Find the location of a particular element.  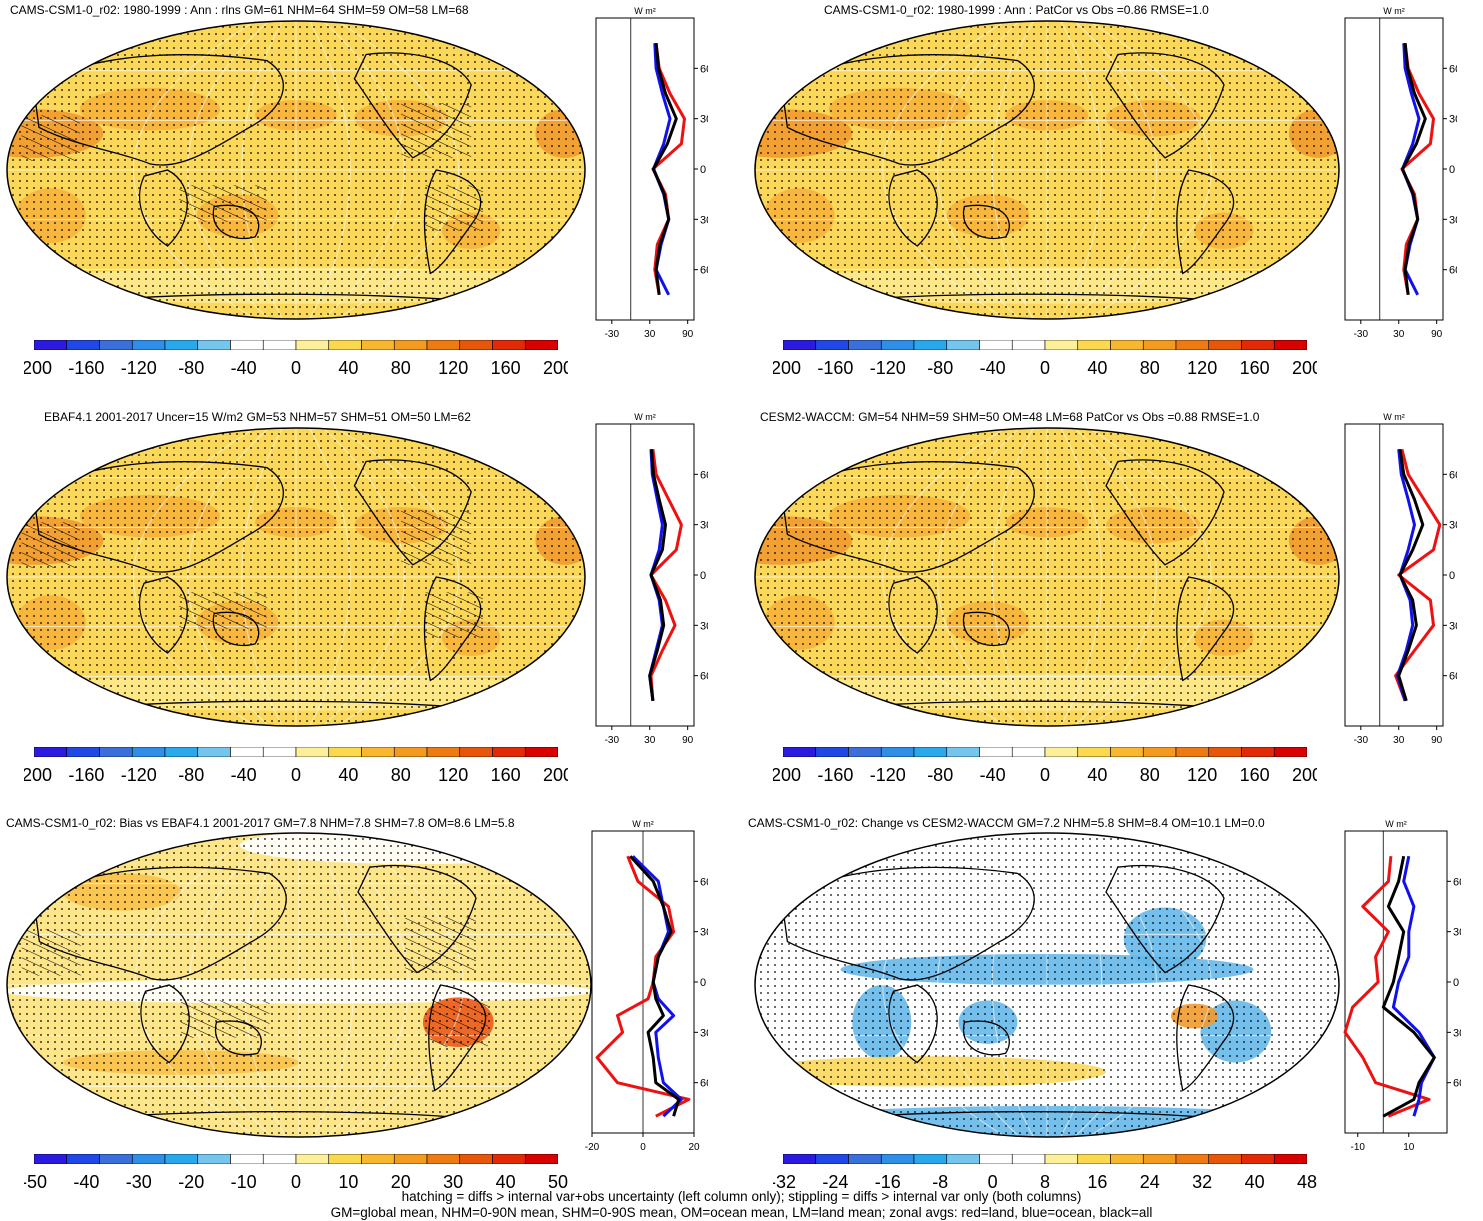

hatching is located at coordinates (50, 138).